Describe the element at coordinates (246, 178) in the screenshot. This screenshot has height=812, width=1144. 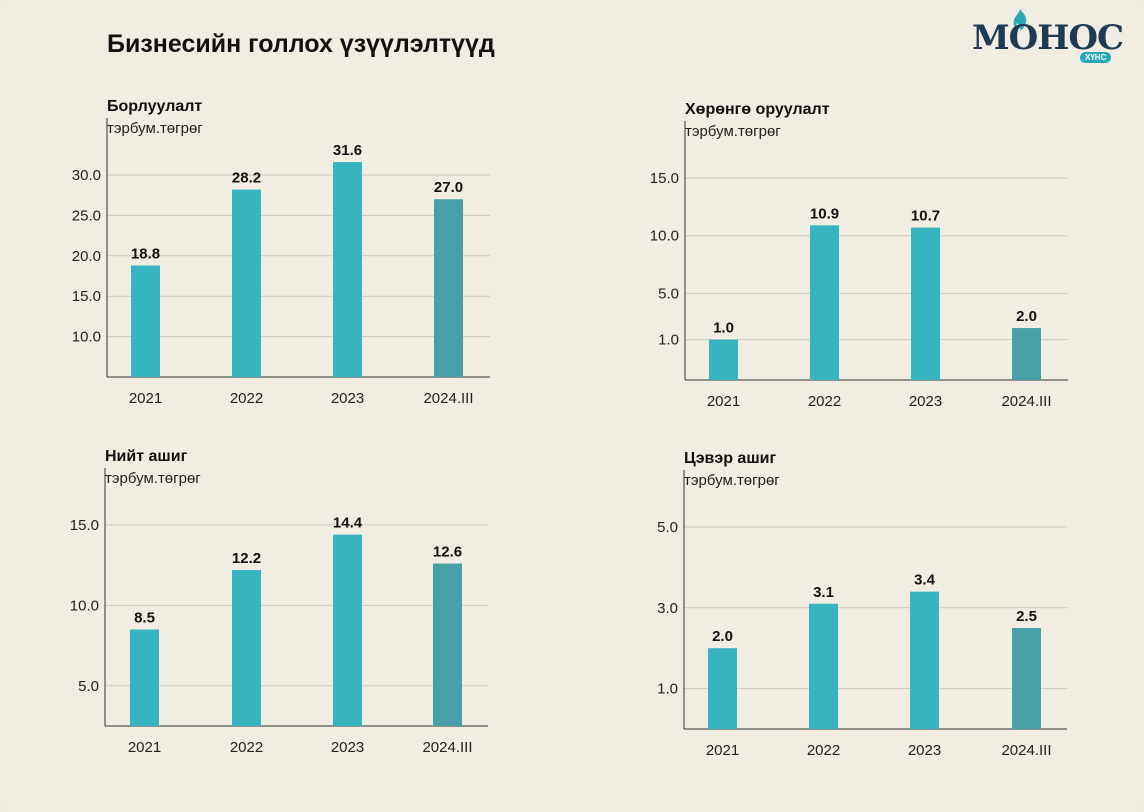
I see `data-label: 28.2` at that location.